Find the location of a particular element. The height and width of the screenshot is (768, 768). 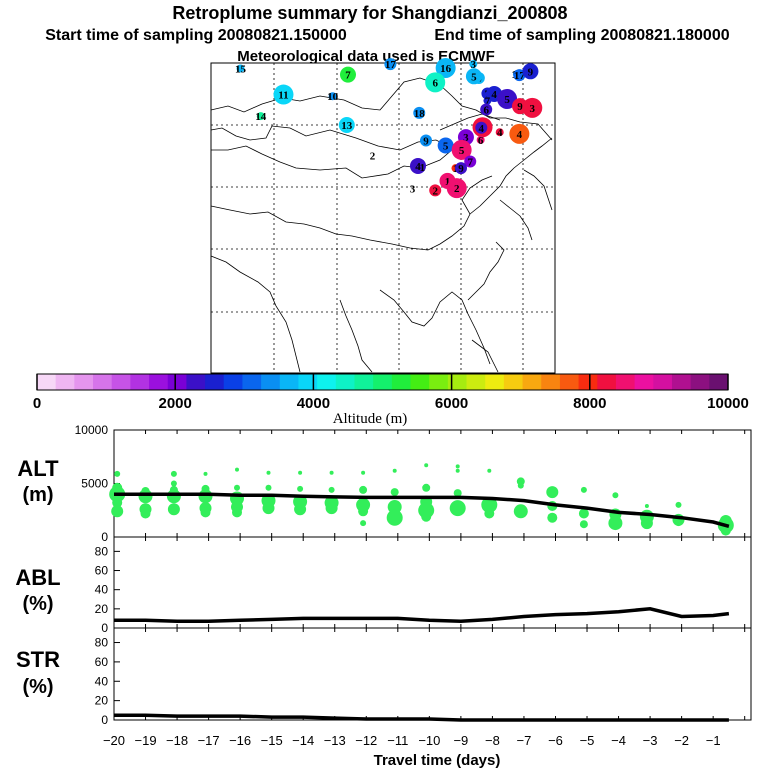

colorbar-label: Altitude (m) is located at coordinates (370, 419).